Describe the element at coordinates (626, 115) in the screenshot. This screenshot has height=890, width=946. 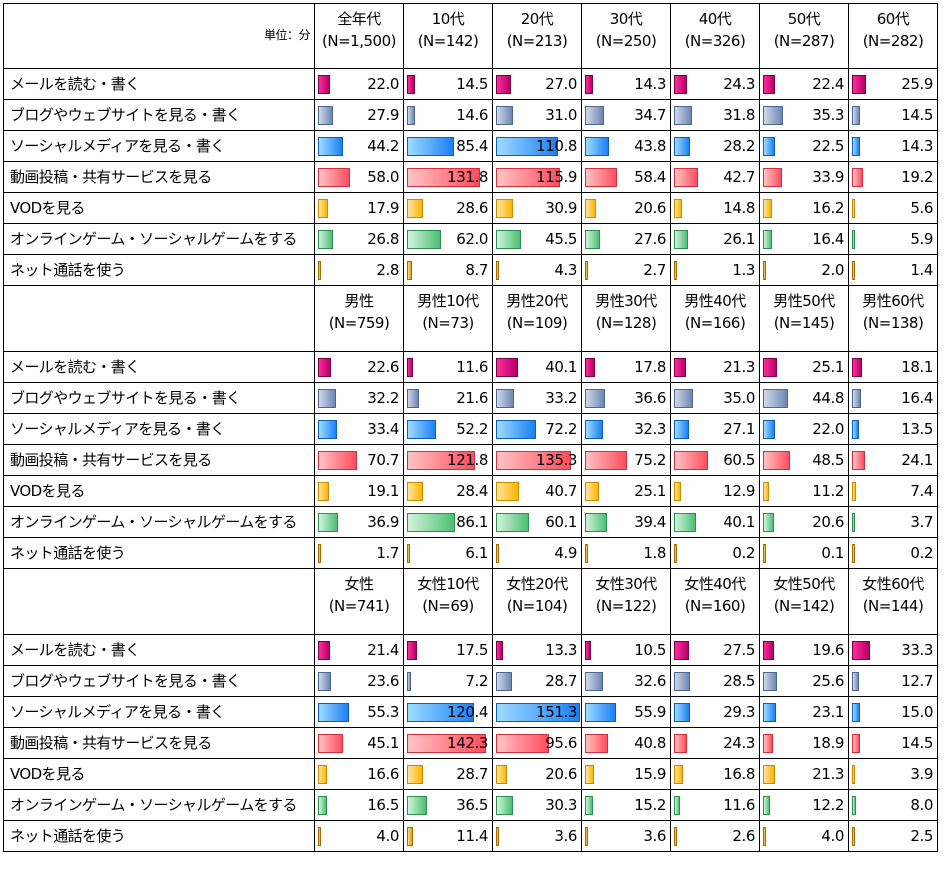
I see `data-cell: 34.7` at that location.